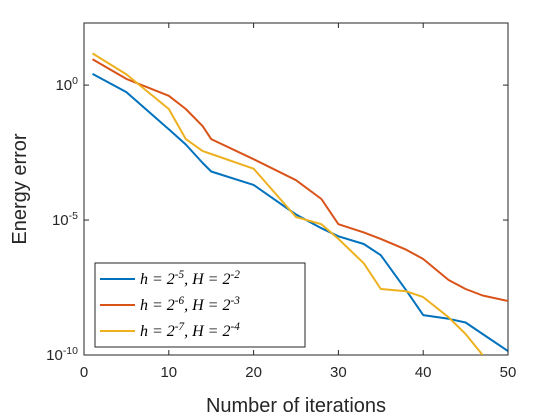 The height and width of the screenshot is (420, 560). What do you see at coordinates (338, 372) in the screenshot?
I see `x-tick-label: 30` at bounding box center [338, 372].